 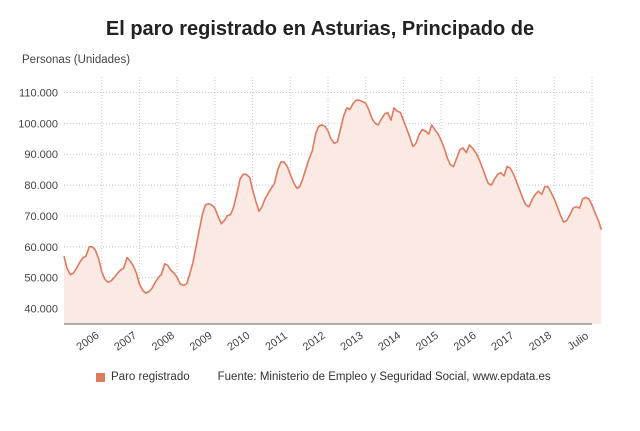 I want to click on x-tick-label: 2010, so click(x=238, y=342).